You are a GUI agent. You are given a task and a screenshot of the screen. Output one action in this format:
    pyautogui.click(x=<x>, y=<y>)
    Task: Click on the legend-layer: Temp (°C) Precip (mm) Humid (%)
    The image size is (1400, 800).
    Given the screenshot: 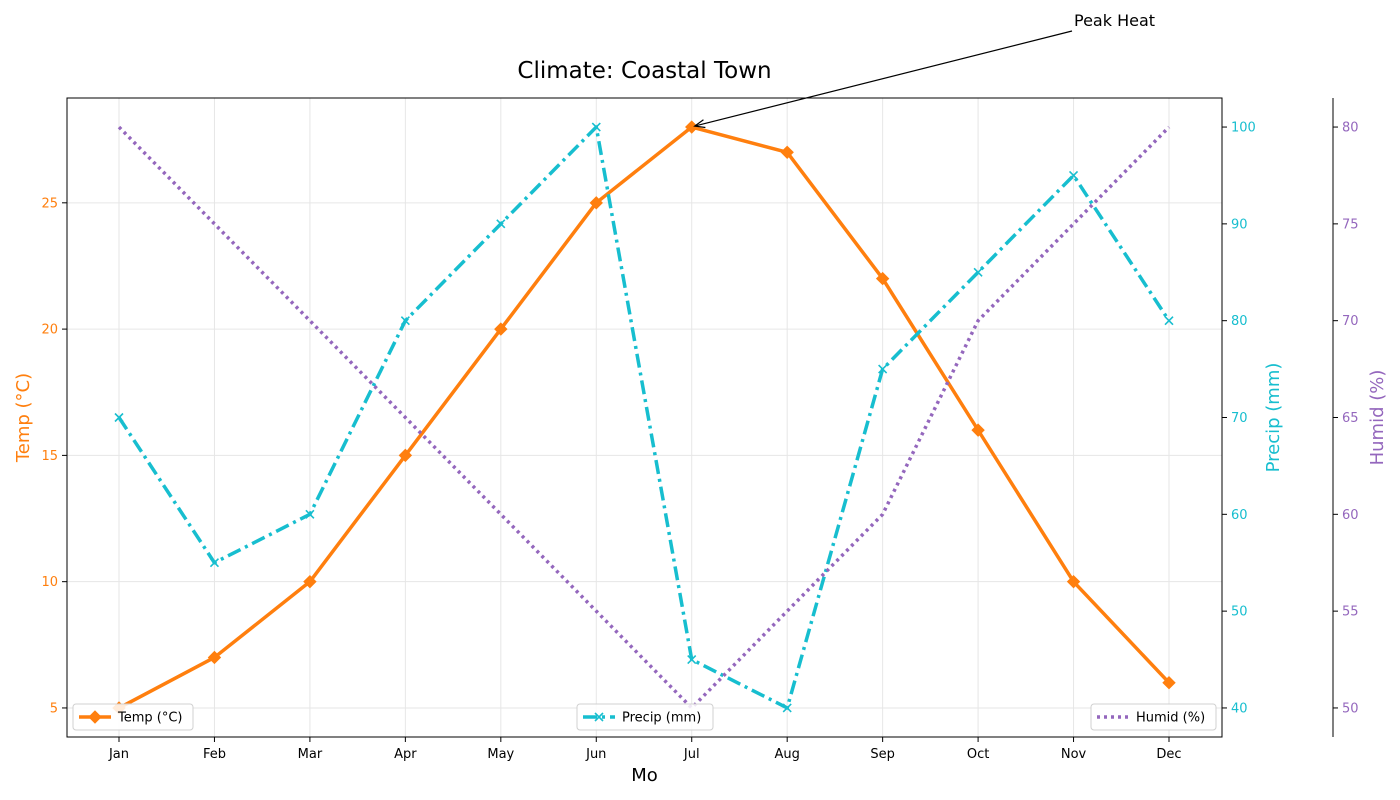 What is the action you would take?
    pyautogui.click(x=644, y=717)
    